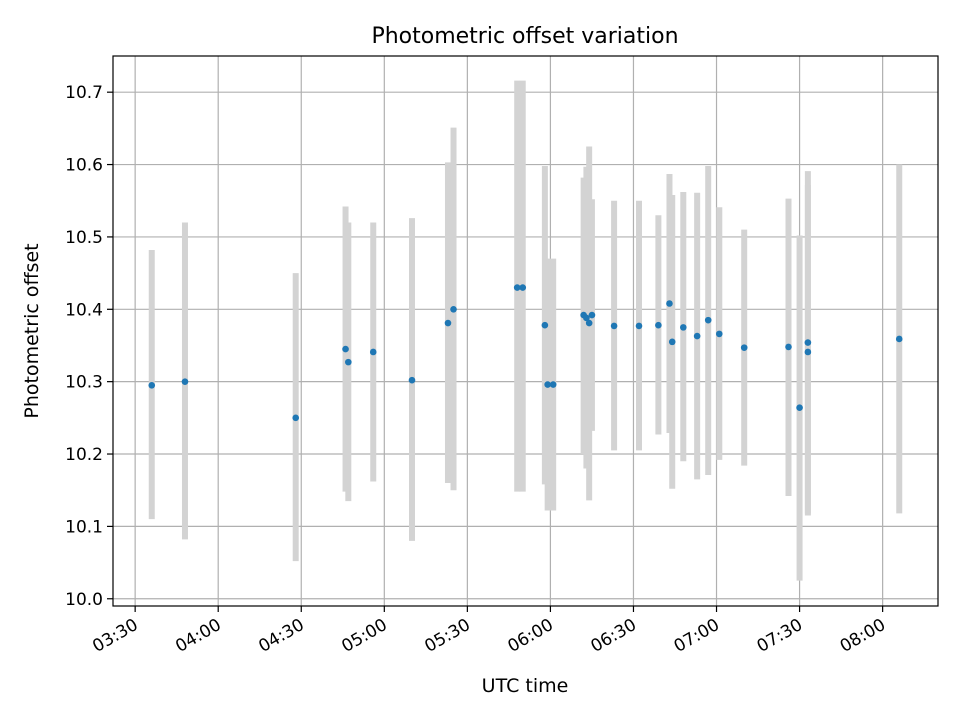 Image resolution: width=960 pixels, height=720 pixels. Describe the element at coordinates (89, 346) in the screenshot. I see `y-axis-ticks: 10.0 10.1 10.2 10.3 10.4 10.5 10.6 10.7` at that location.